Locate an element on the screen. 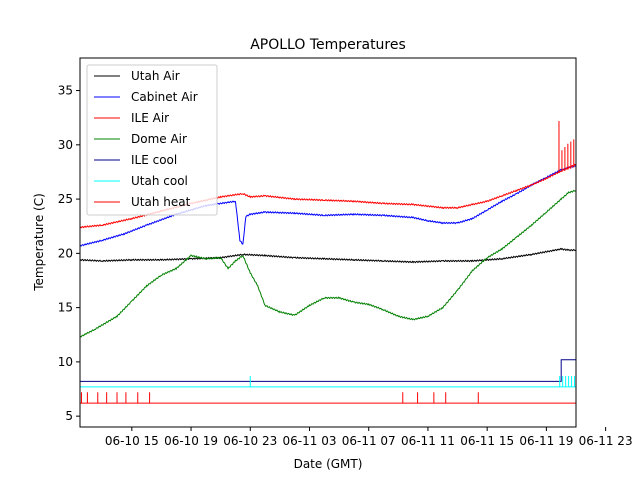 This screenshot has height=480, width=640. y-tick-label: 25 is located at coordinates (65, 199).